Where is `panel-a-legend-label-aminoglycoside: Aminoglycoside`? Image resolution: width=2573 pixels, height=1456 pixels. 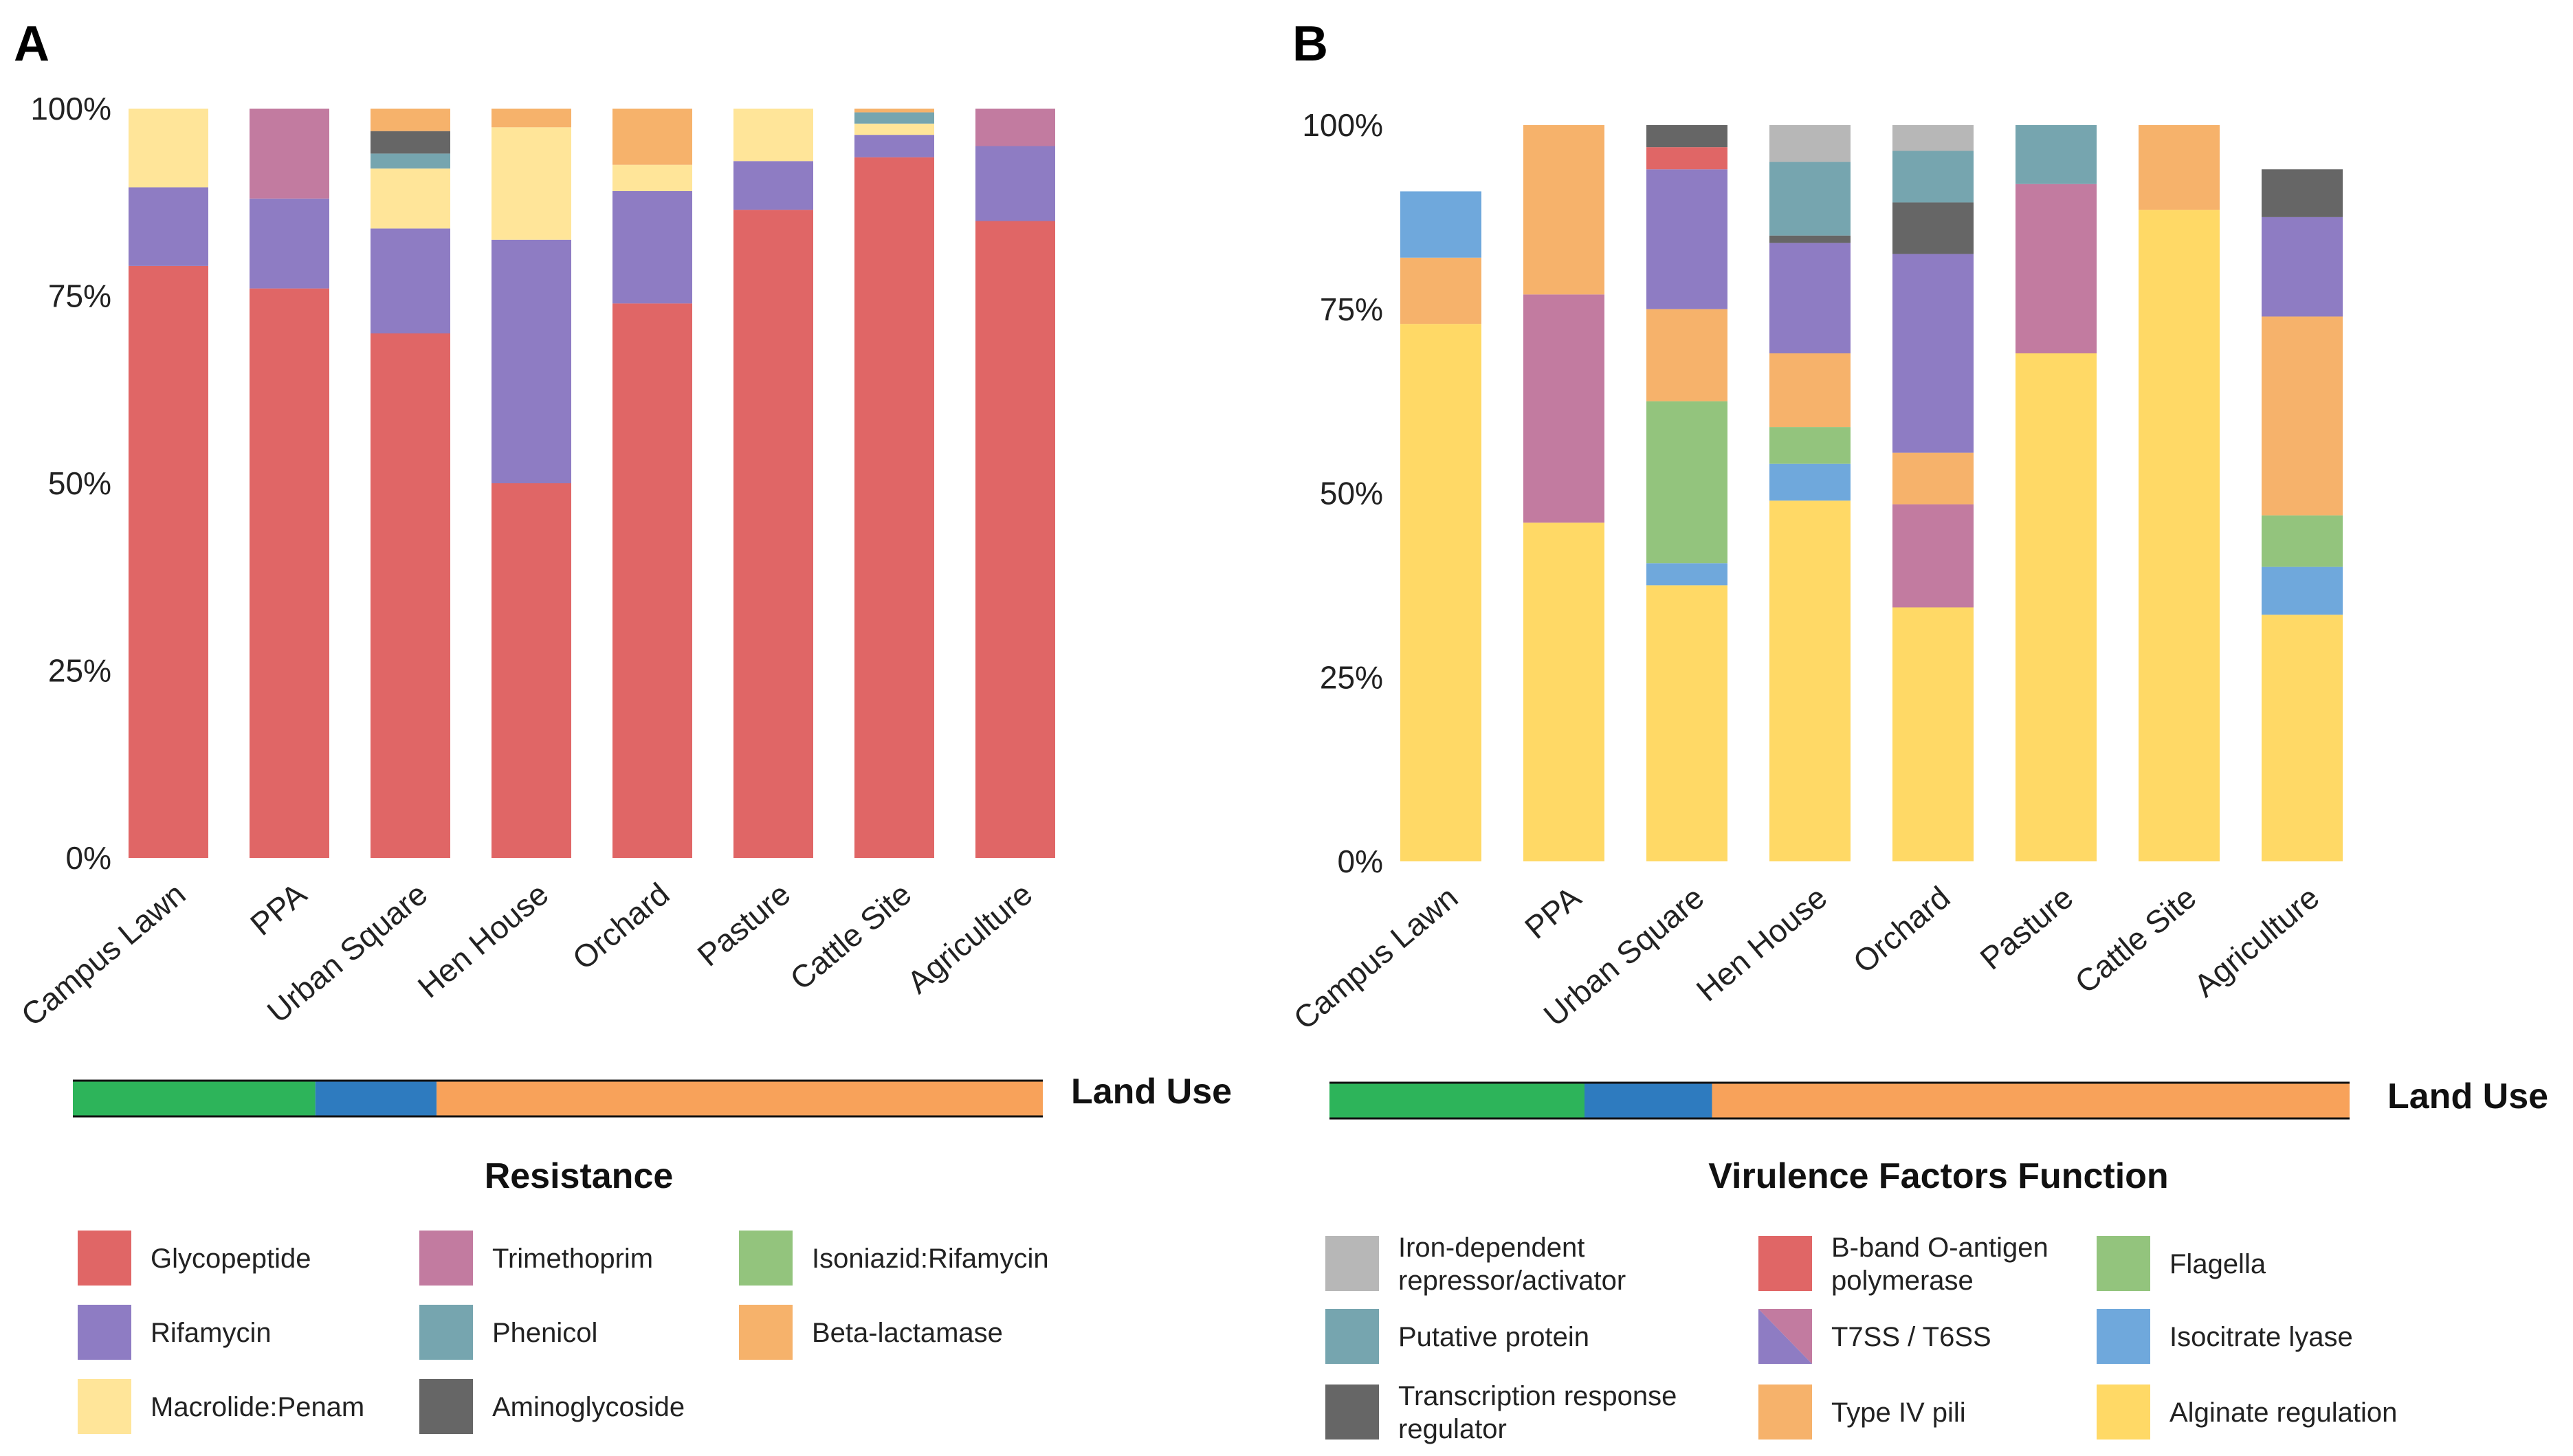
panel-a-legend-label-aminoglycoside: Aminoglycoside is located at coordinates (588, 1407).